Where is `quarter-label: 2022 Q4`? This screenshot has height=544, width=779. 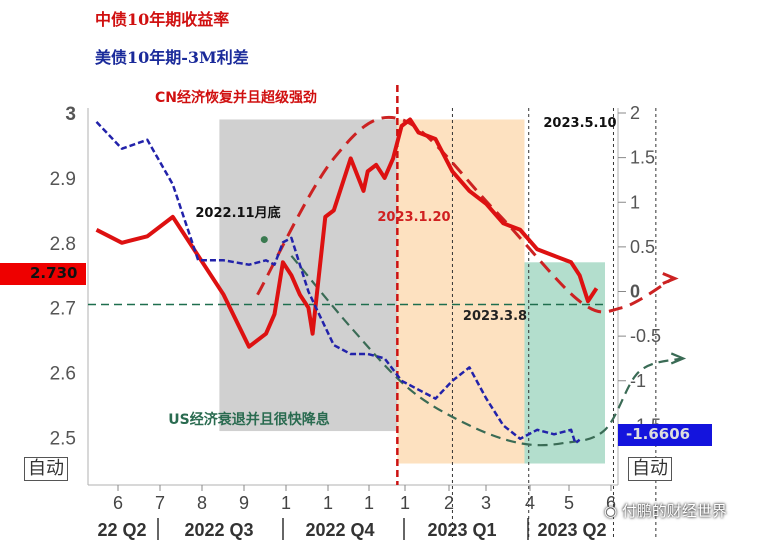 quarter-label: 2022 Q4 is located at coordinates (339, 530).